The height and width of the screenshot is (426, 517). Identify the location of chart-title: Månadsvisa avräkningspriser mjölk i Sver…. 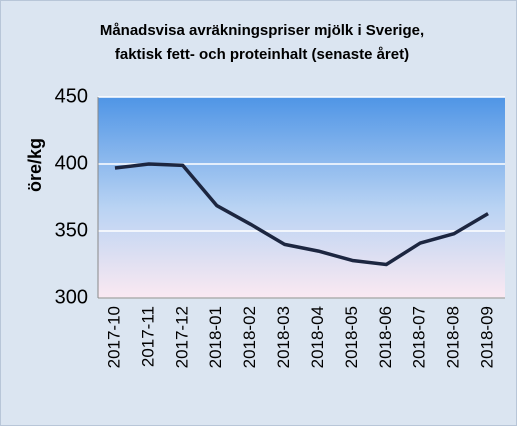
(262, 30).